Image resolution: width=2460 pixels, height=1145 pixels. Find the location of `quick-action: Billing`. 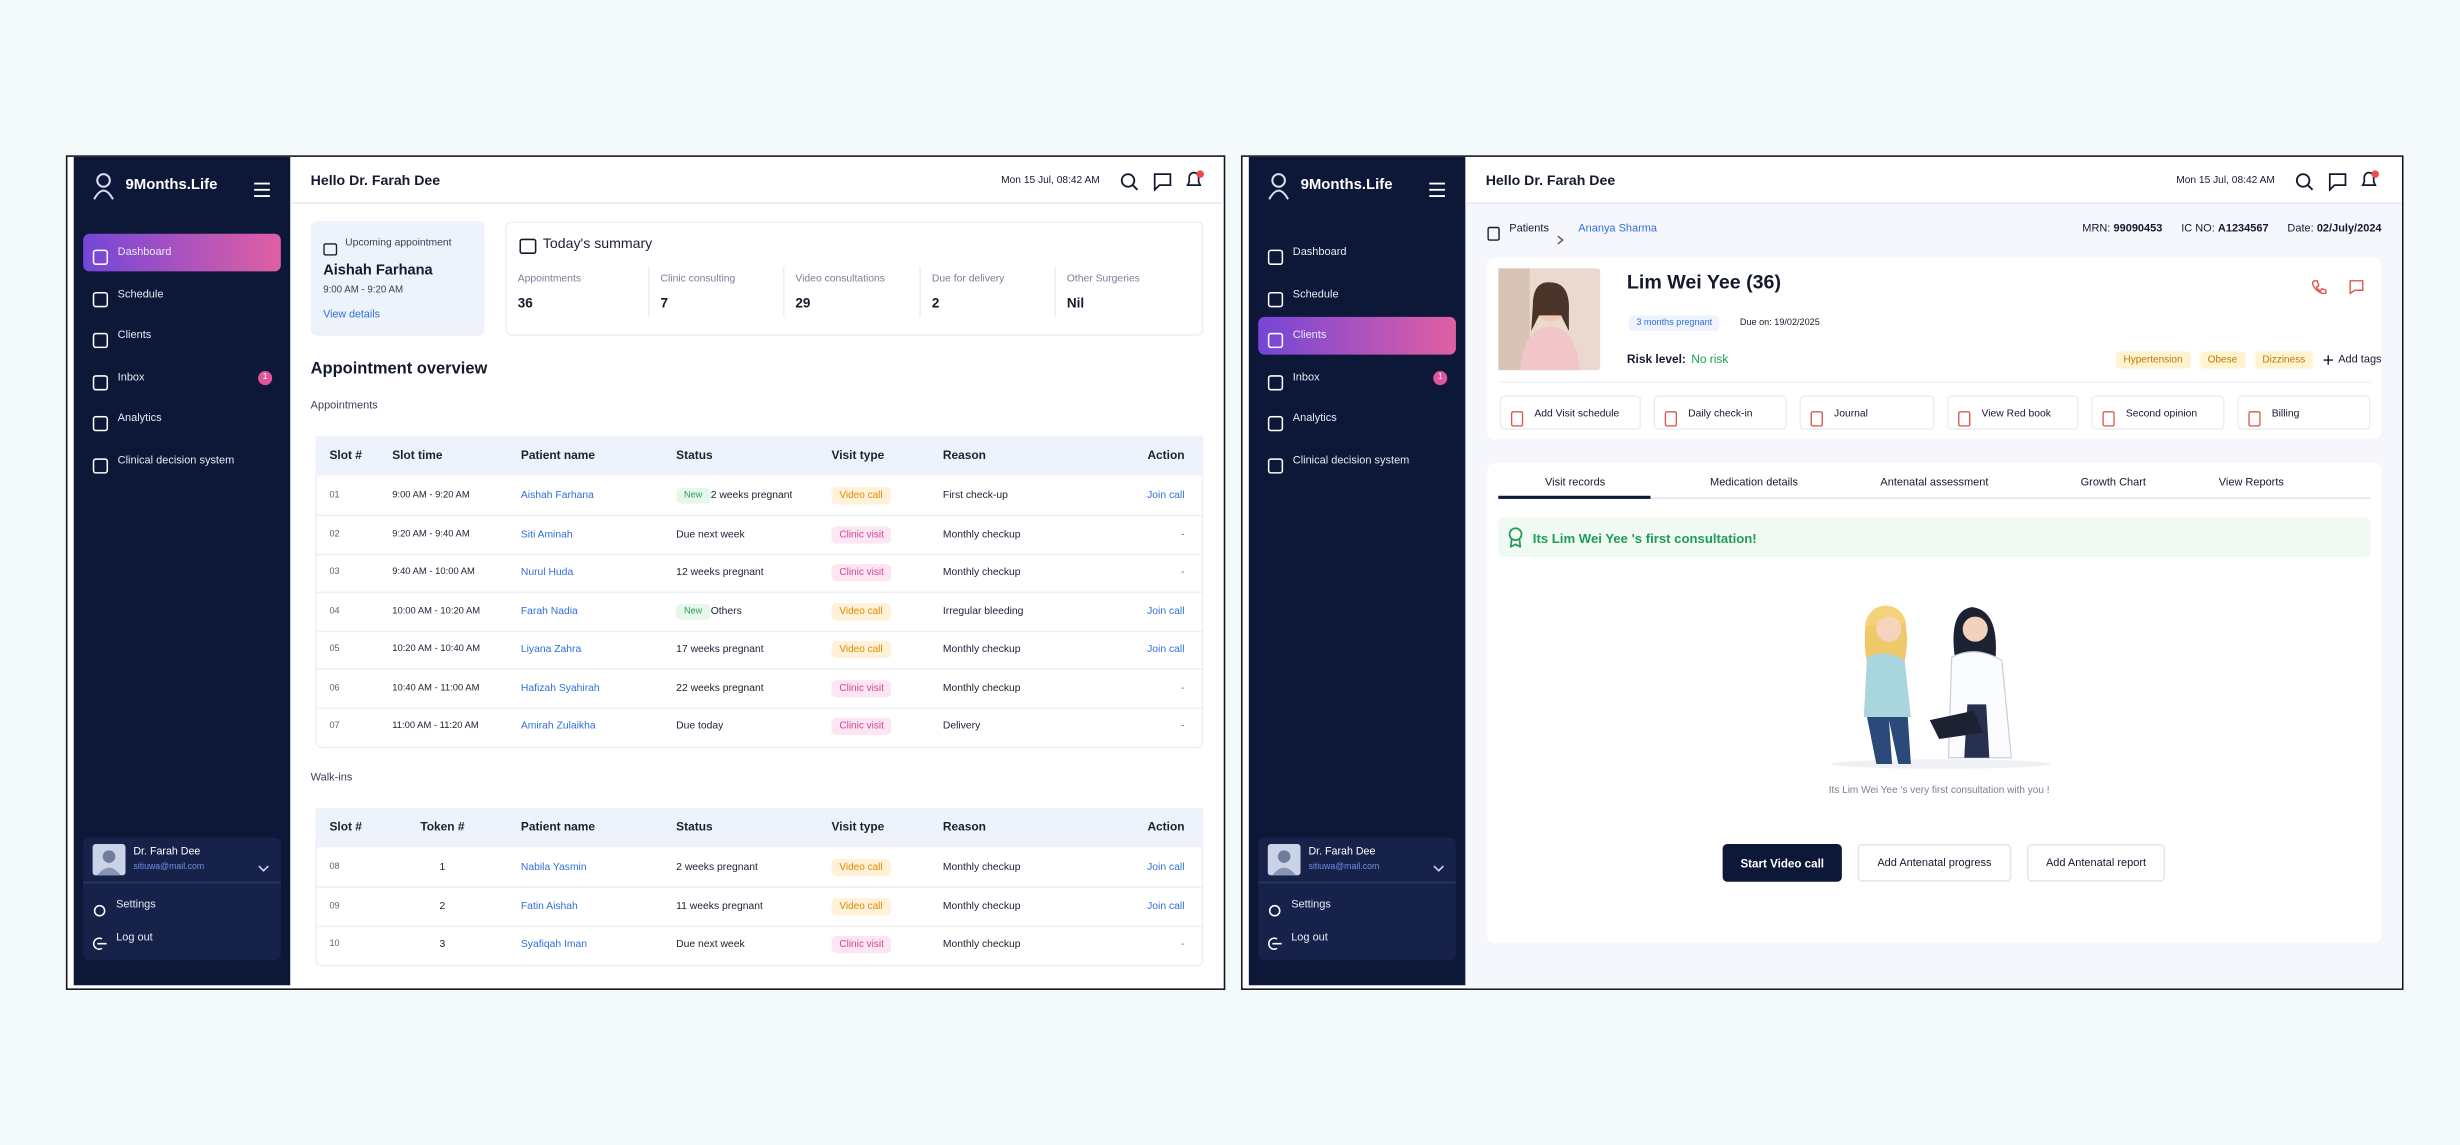

quick-action: Billing is located at coordinates (2304, 412).